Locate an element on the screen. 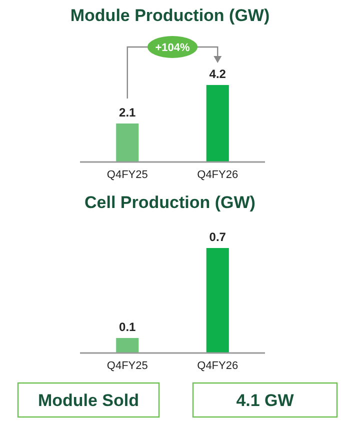 Image resolution: width=341 pixels, height=428 pixels. text: Module Sold is located at coordinates (89, 400).